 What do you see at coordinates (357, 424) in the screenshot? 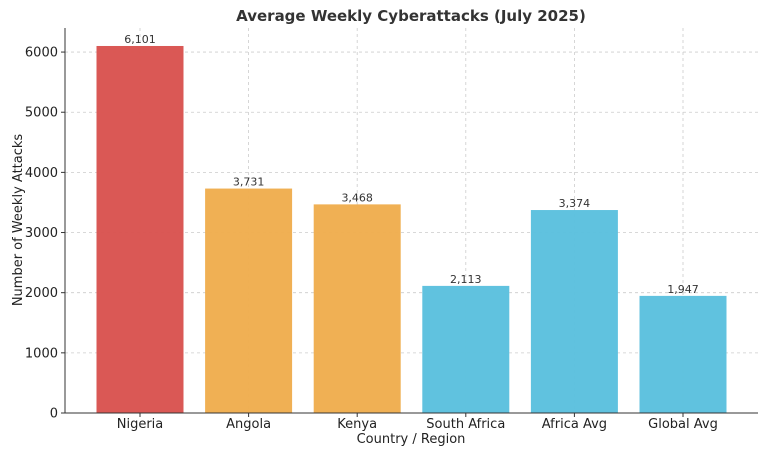
I see `x-tick-label: Kenya` at bounding box center [357, 424].